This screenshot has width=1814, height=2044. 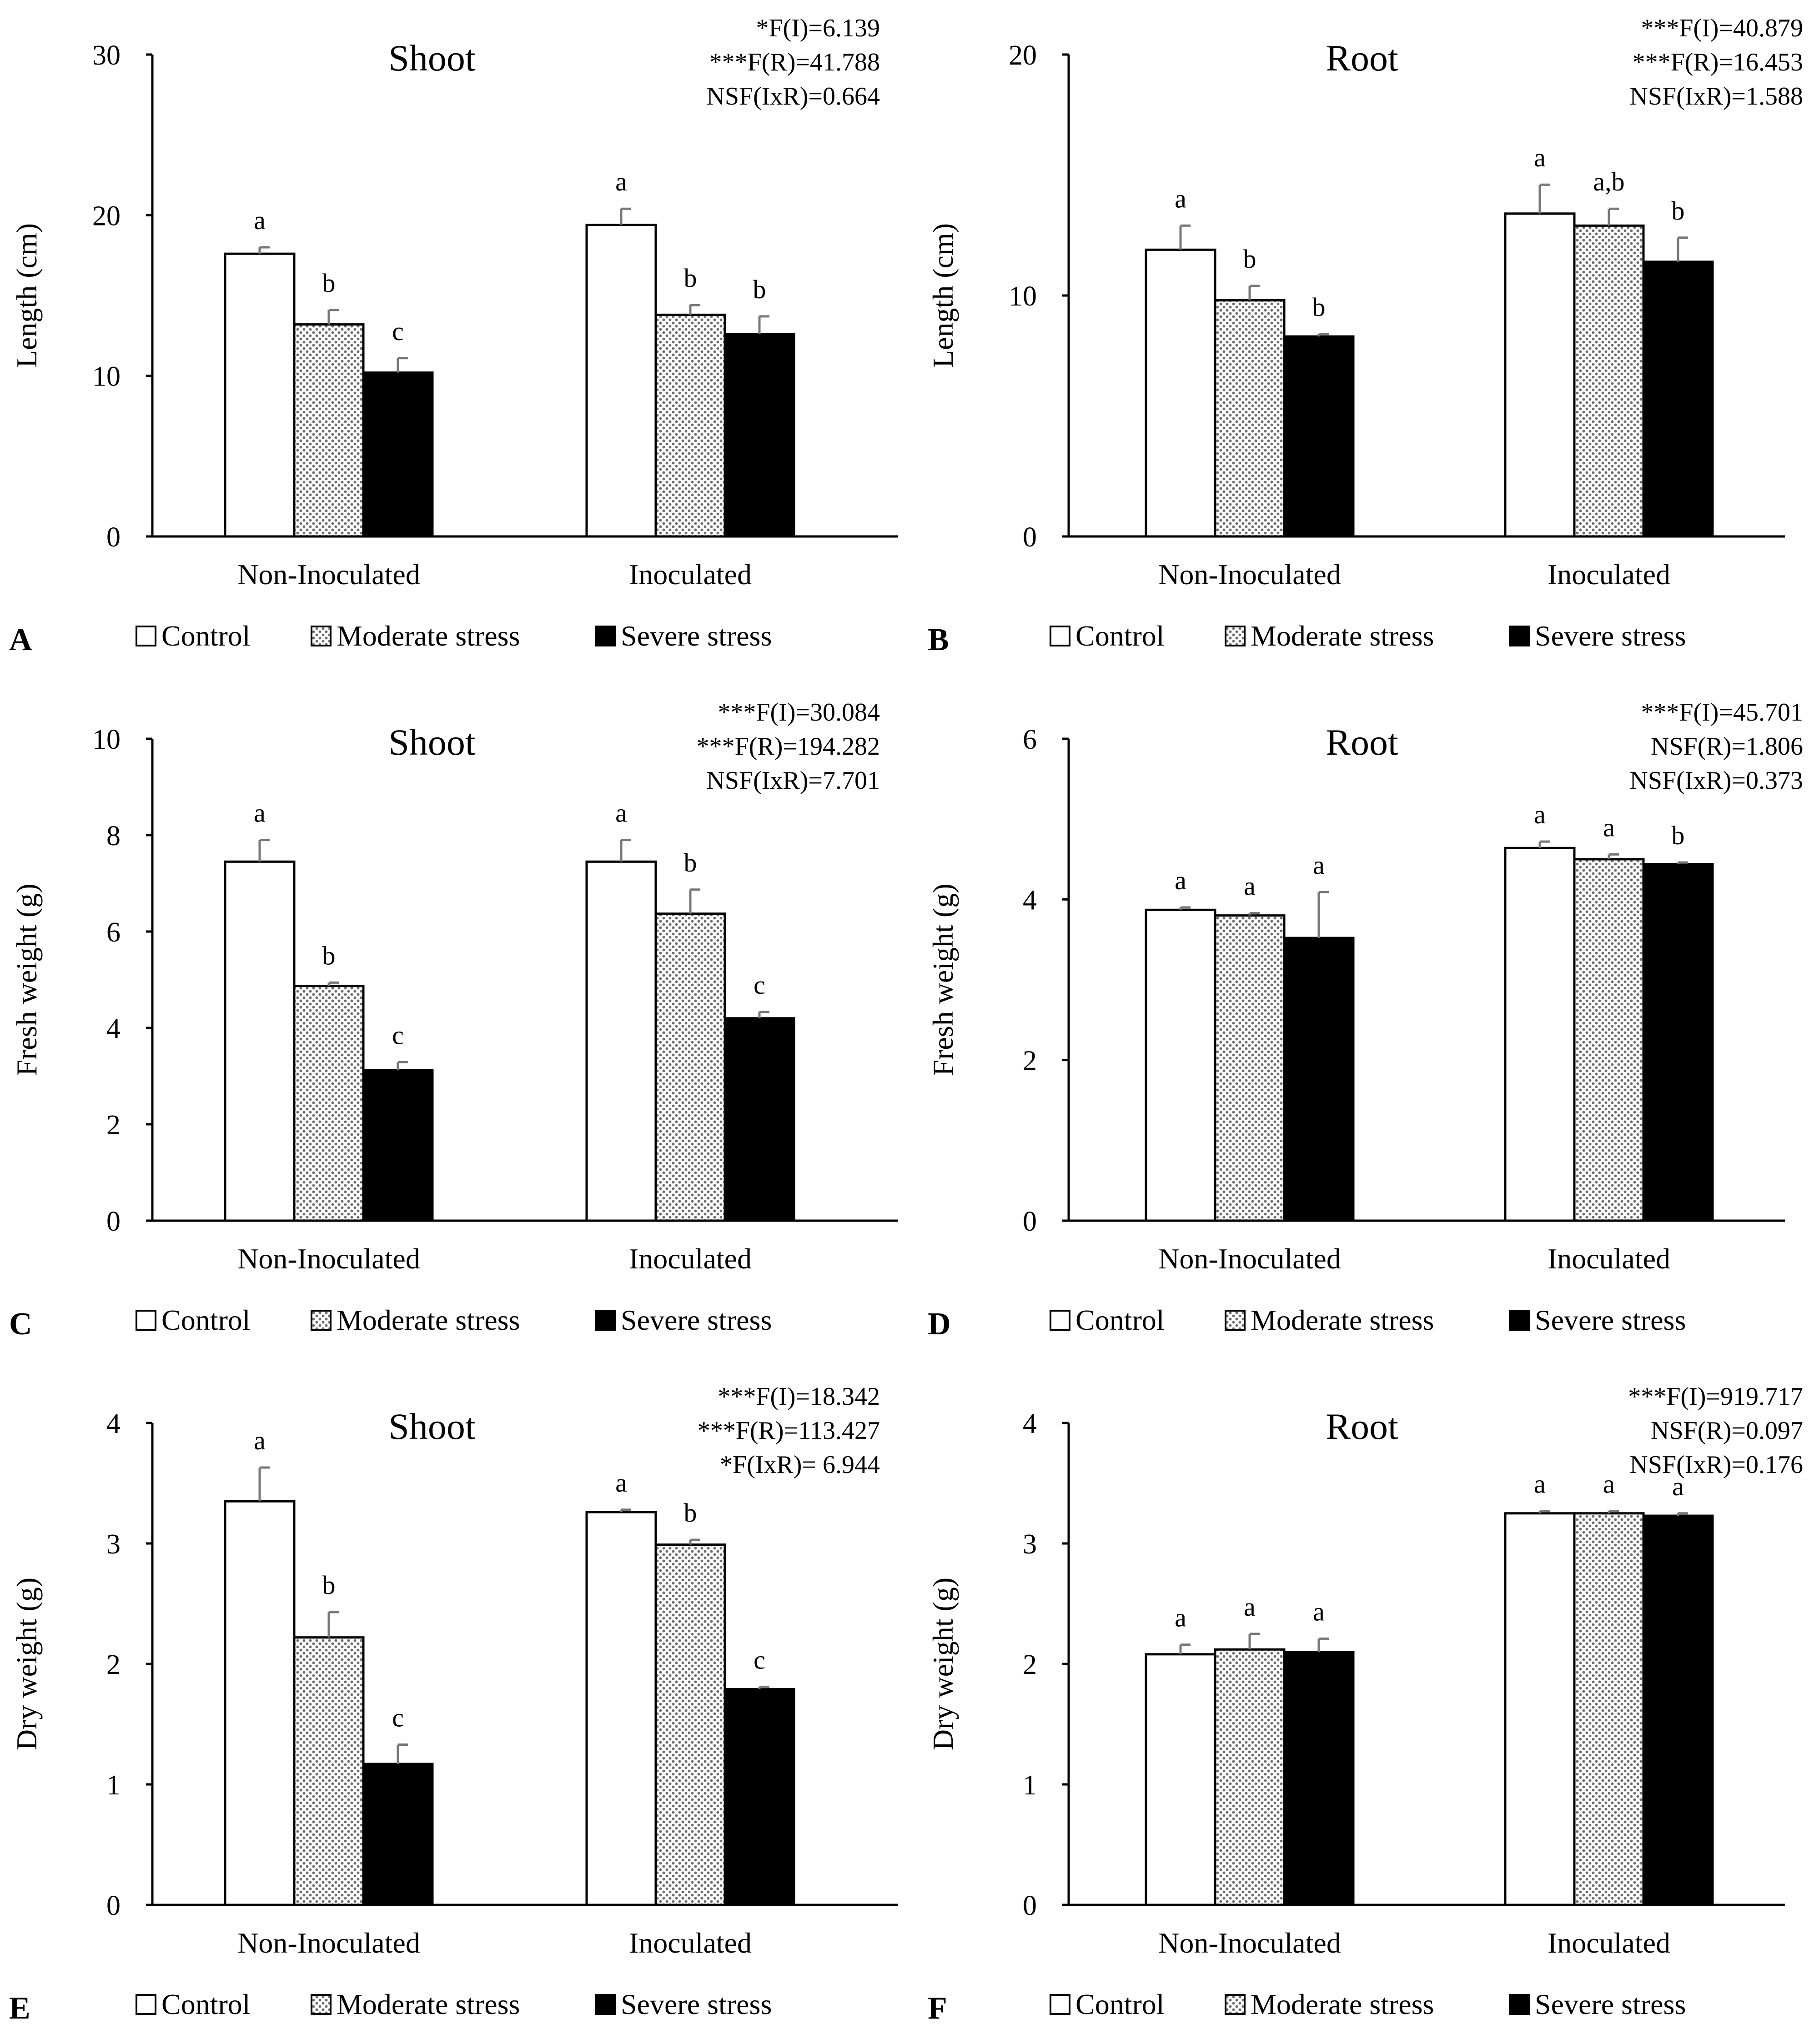 What do you see at coordinates (937, 2009) in the screenshot?
I see `panel-letter: F` at bounding box center [937, 2009].